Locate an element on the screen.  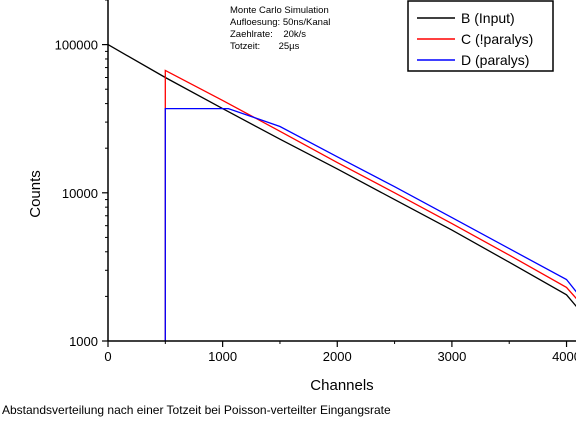
x-axis-title: Channels is located at coordinates (341, 385).